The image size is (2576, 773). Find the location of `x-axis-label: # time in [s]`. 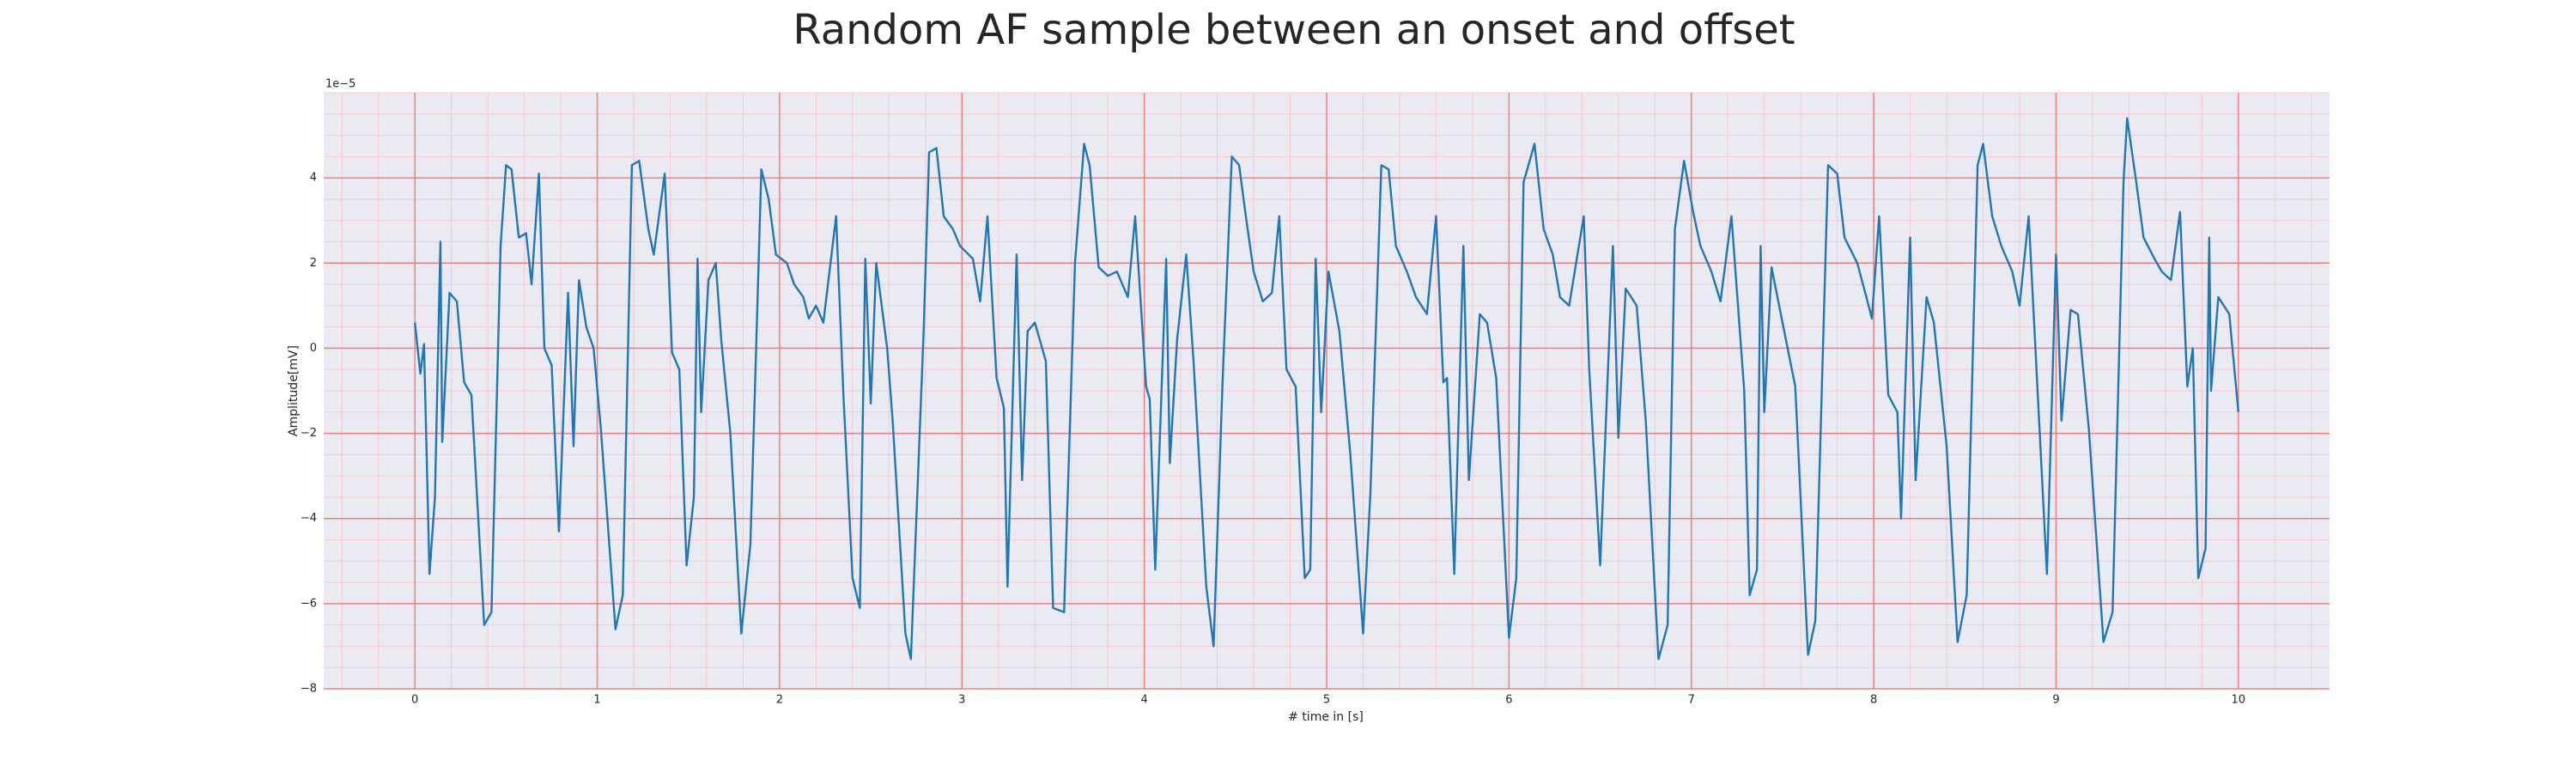

x-axis-label: # time in [s] is located at coordinates (1326, 717).